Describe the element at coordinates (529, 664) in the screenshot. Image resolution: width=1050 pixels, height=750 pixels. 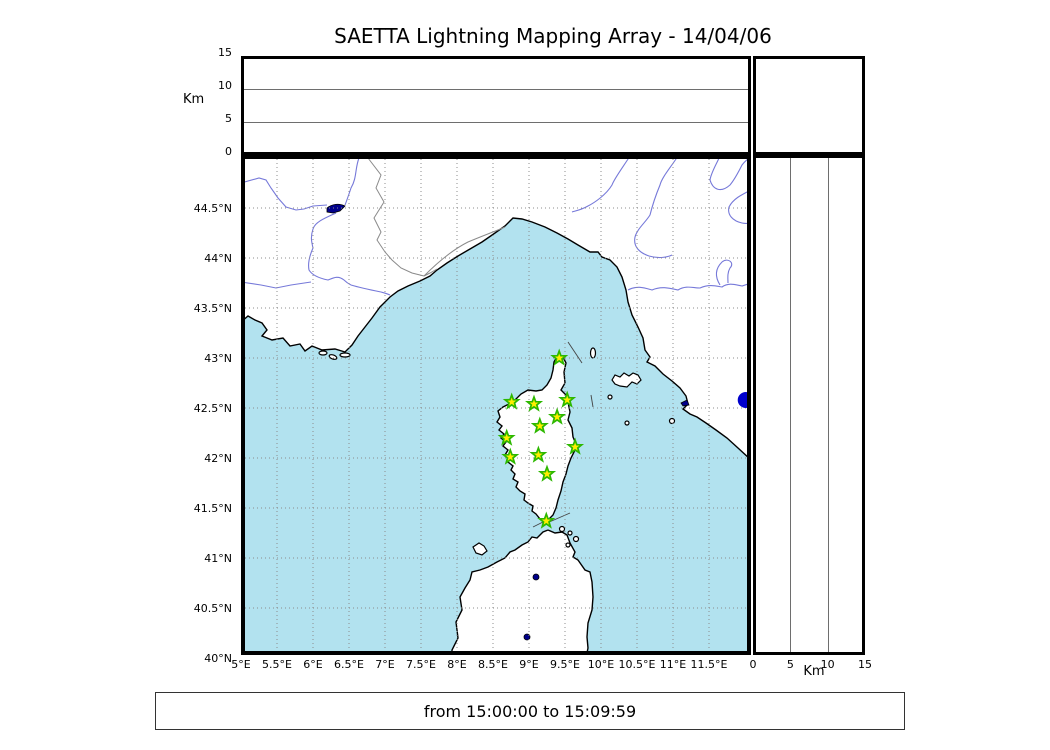
I see `lon-tick-label: 9°E` at that location.